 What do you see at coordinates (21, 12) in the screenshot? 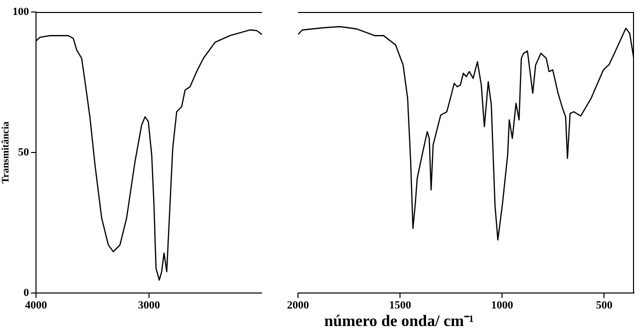
I see `y-tick-label: 100` at bounding box center [21, 12].